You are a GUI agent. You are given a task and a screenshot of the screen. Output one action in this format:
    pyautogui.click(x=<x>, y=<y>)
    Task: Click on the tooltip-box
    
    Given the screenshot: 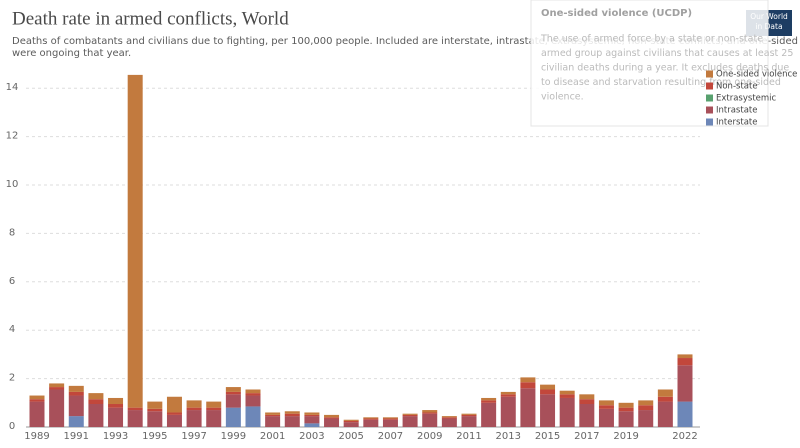 What is the action you would take?
    pyautogui.click(x=649, y=63)
    